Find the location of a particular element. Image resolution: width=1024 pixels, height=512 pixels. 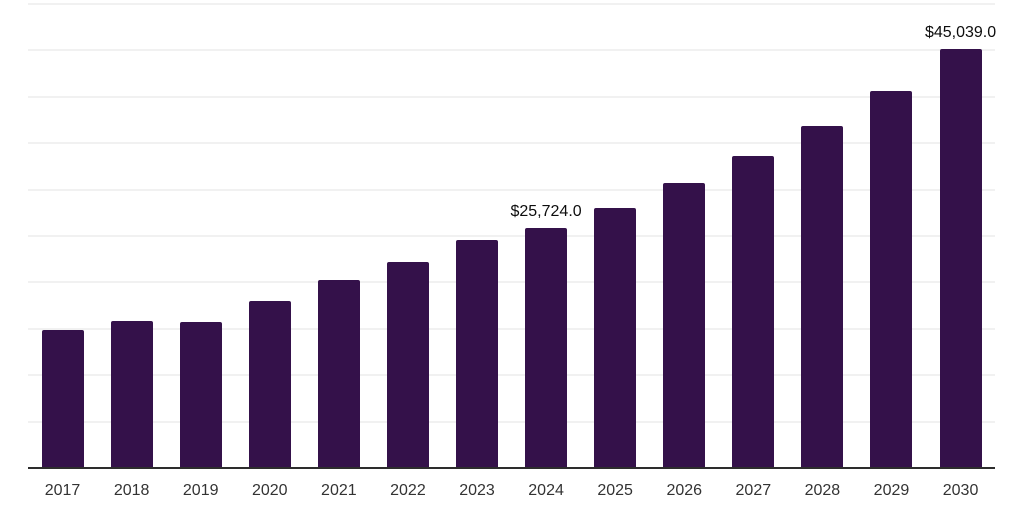

x-axis-label: 2020 is located at coordinates (269, 490).